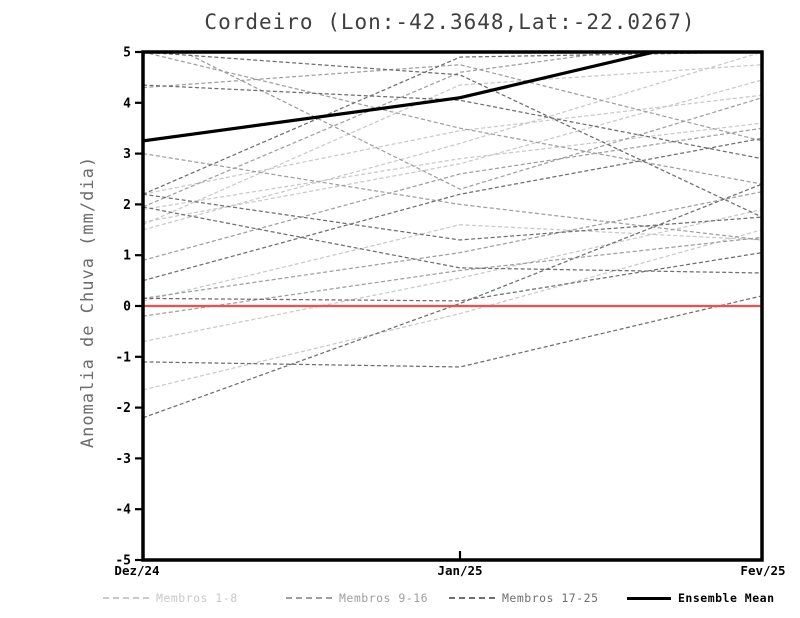  Describe the element at coordinates (123, 357) in the screenshot. I see `y-tick-label: -1` at that location.